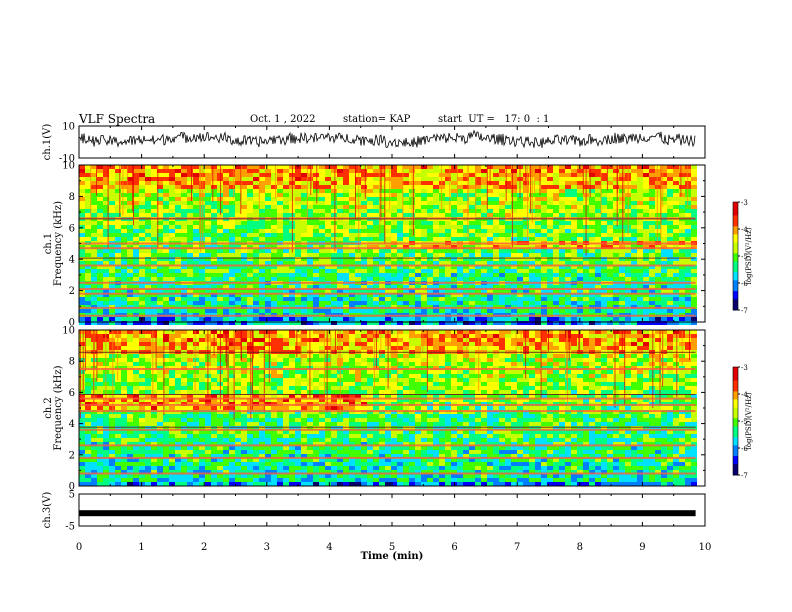 This screenshot has width=792, height=612. Describe the element at coordinates (517, 547) in the screenshot. I see `x-tick-label: 7` at that location.